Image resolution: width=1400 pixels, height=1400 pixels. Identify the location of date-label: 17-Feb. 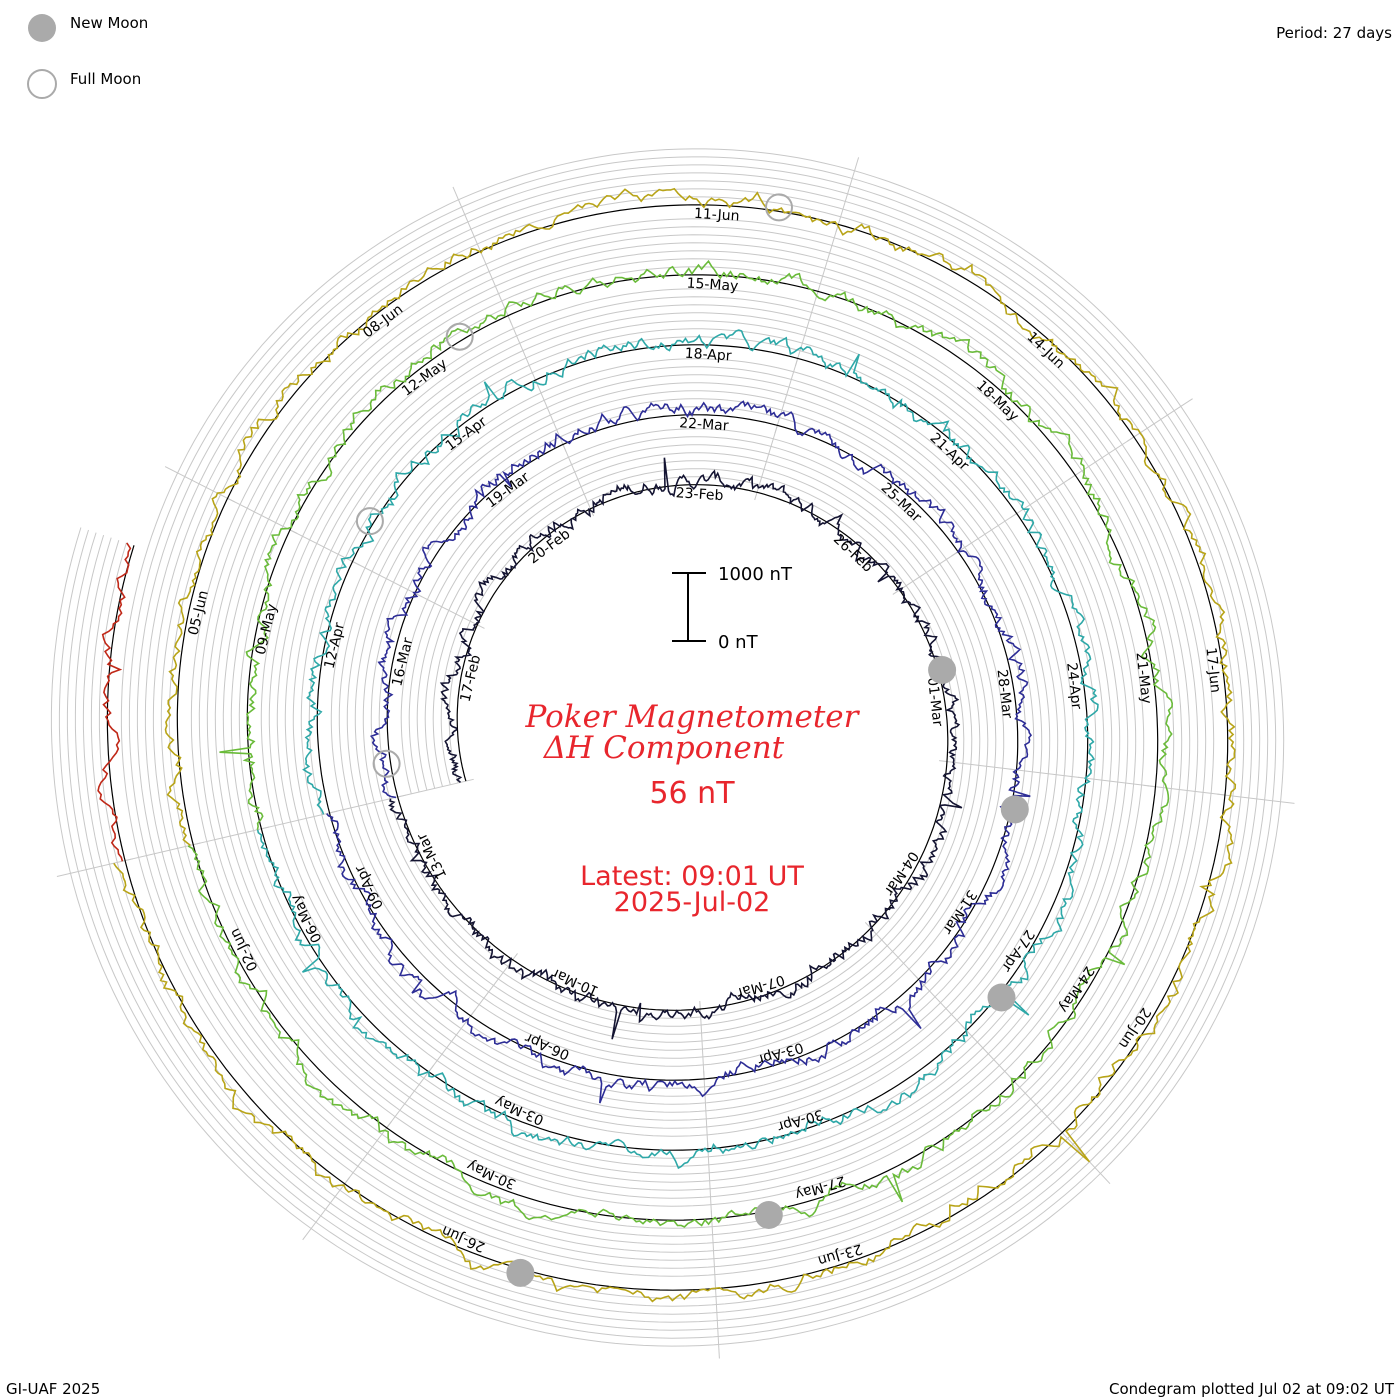
(471, 678).